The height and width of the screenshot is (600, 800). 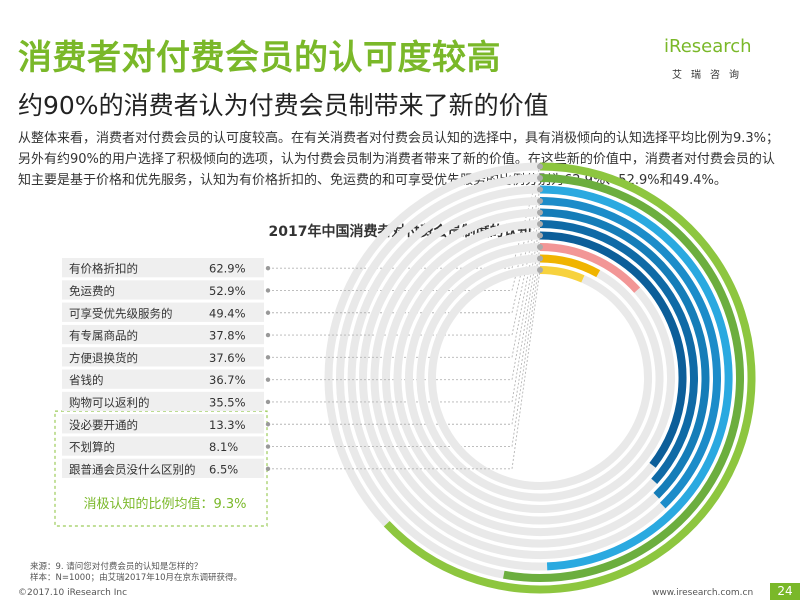 What do you see at coordinates (86, 380) in the screenshot?
I see `category-label: 省钱的` at bounding box center [86, 380].